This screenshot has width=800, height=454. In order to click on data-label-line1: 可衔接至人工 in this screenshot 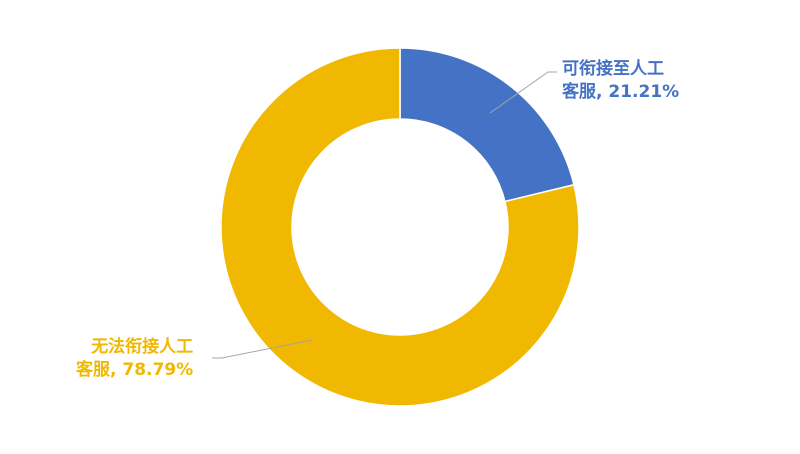, I will do `click(613, 69)`.